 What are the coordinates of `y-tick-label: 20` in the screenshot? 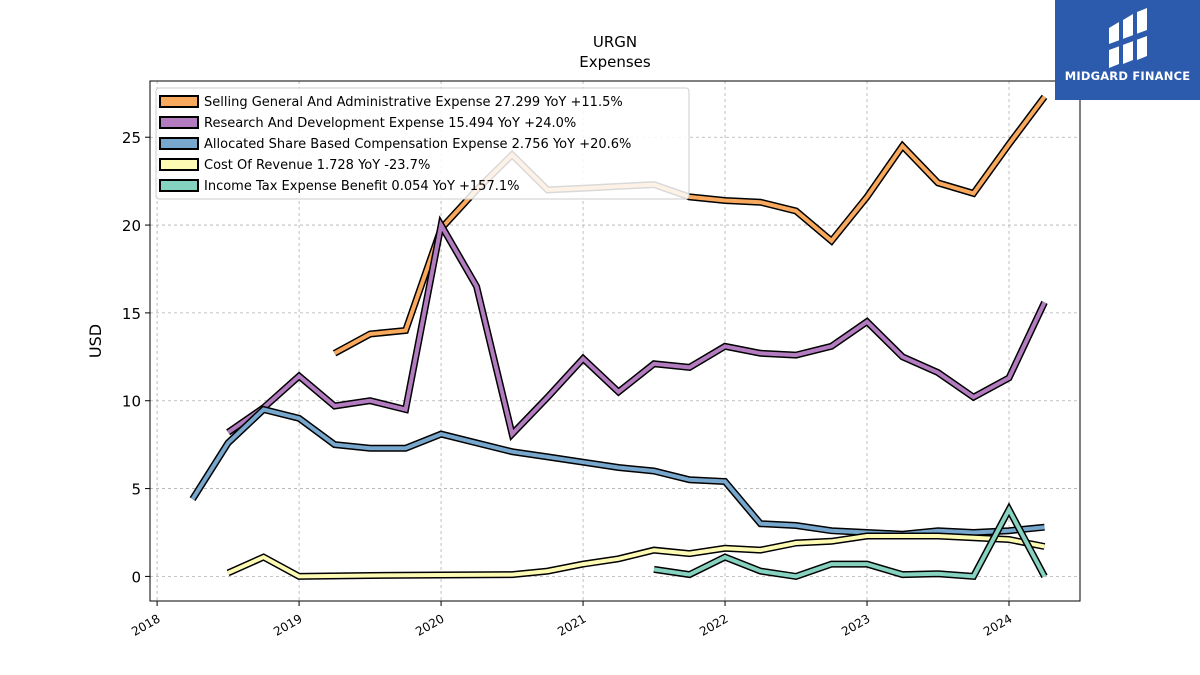 It's located at (131, 226).